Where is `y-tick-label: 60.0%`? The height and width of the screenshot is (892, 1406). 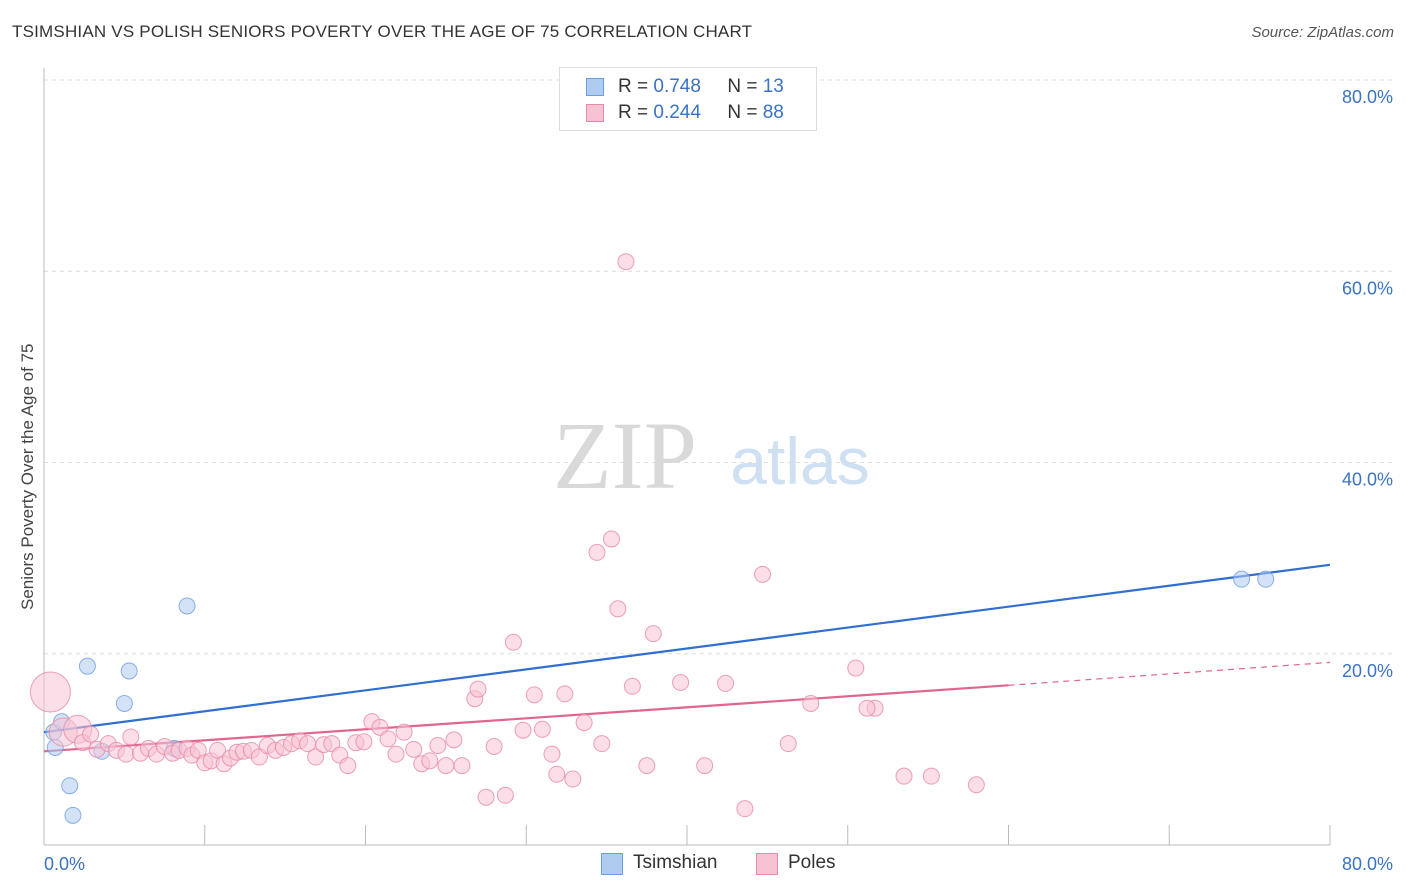 y-tick-label: 60.0% is located at coordinates (1367, 288).